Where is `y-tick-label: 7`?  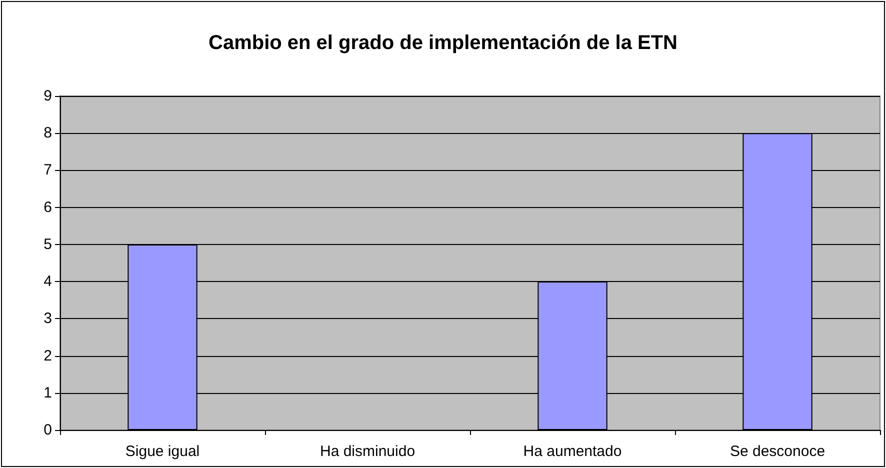
y-tick-label: 7 is located at coordinates (48, 170).